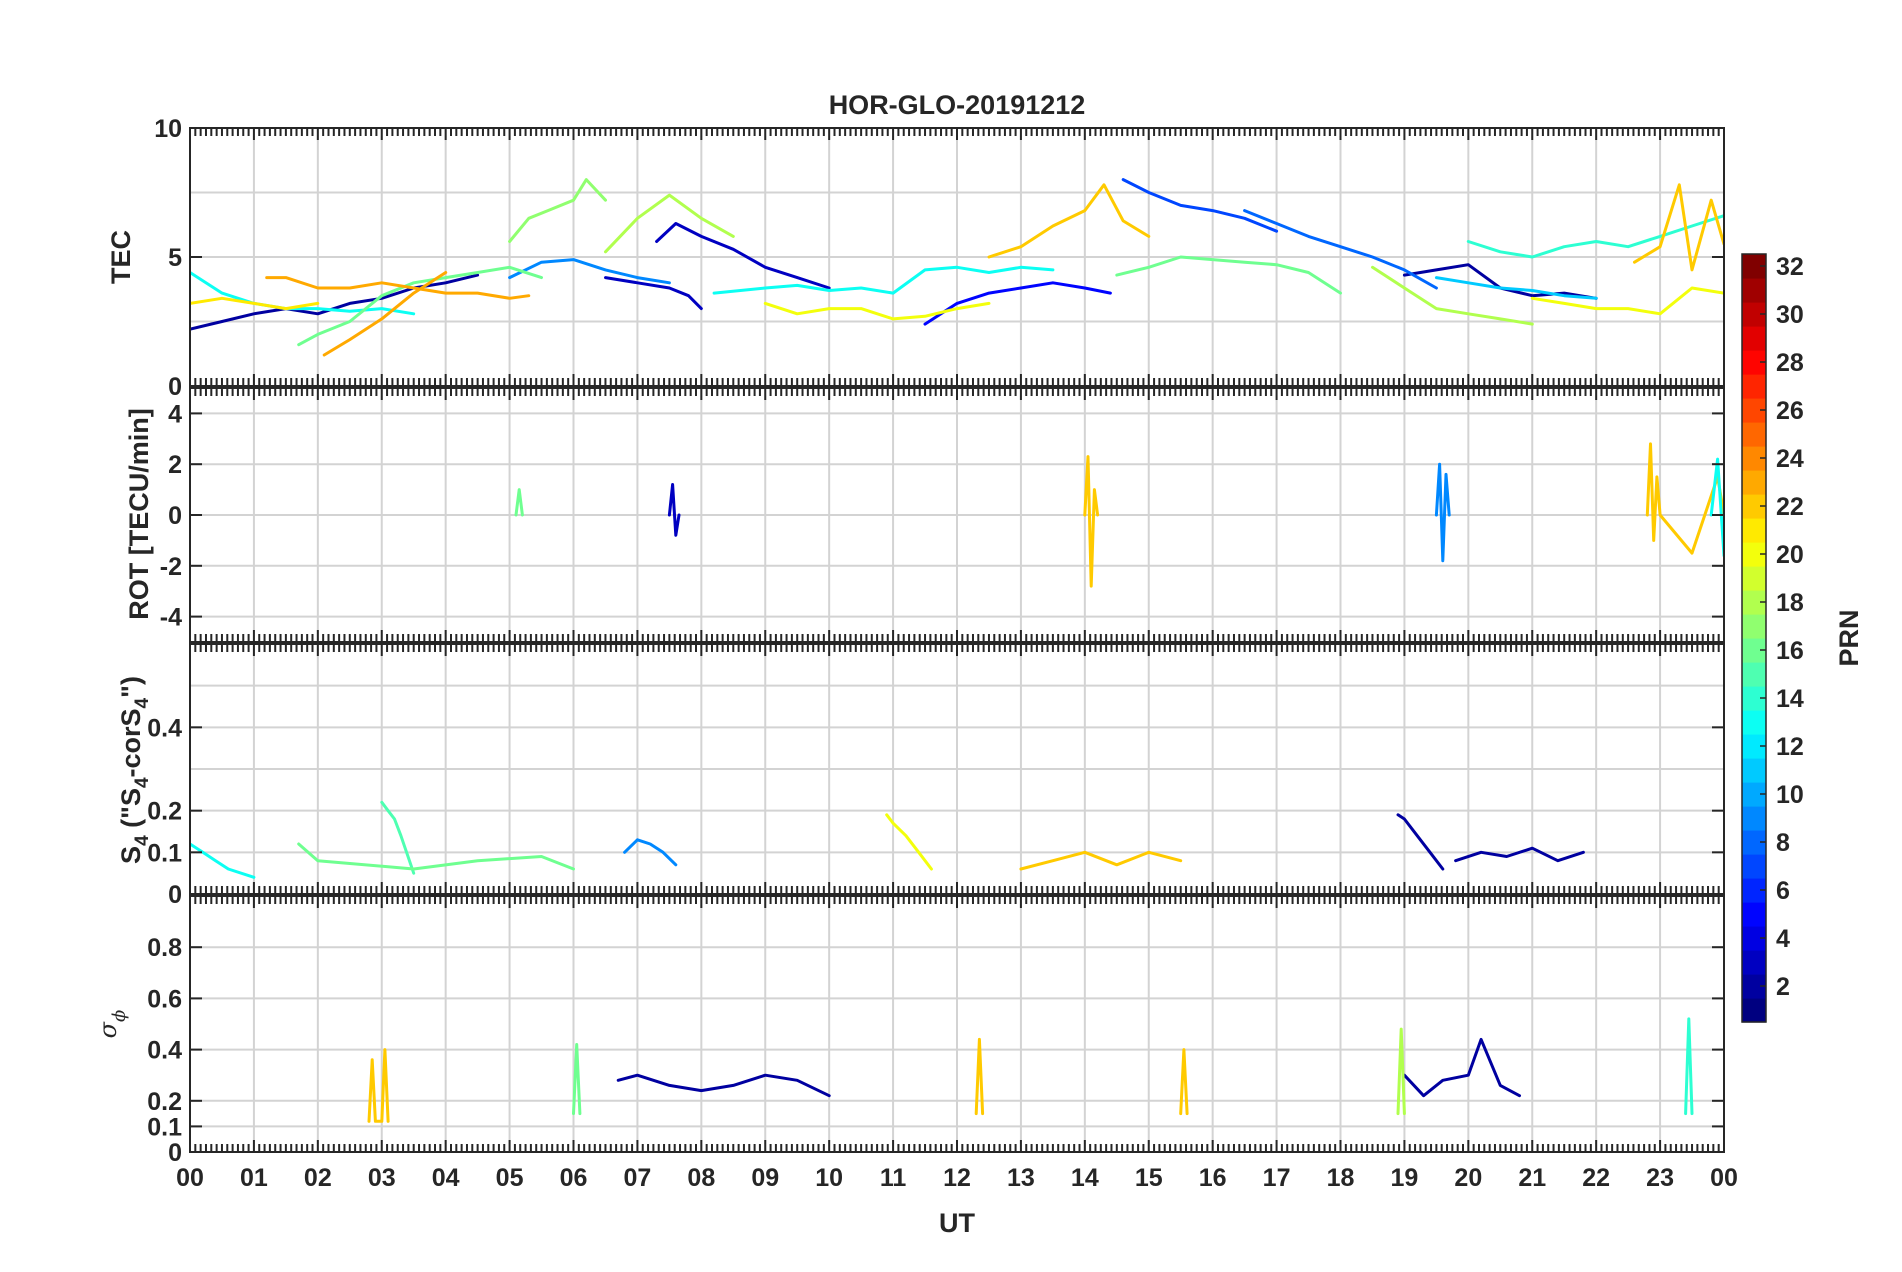  Describe the element at coordinates (121, 257) in the screenshot. I see `tec-ylabel: TEC` at that location.